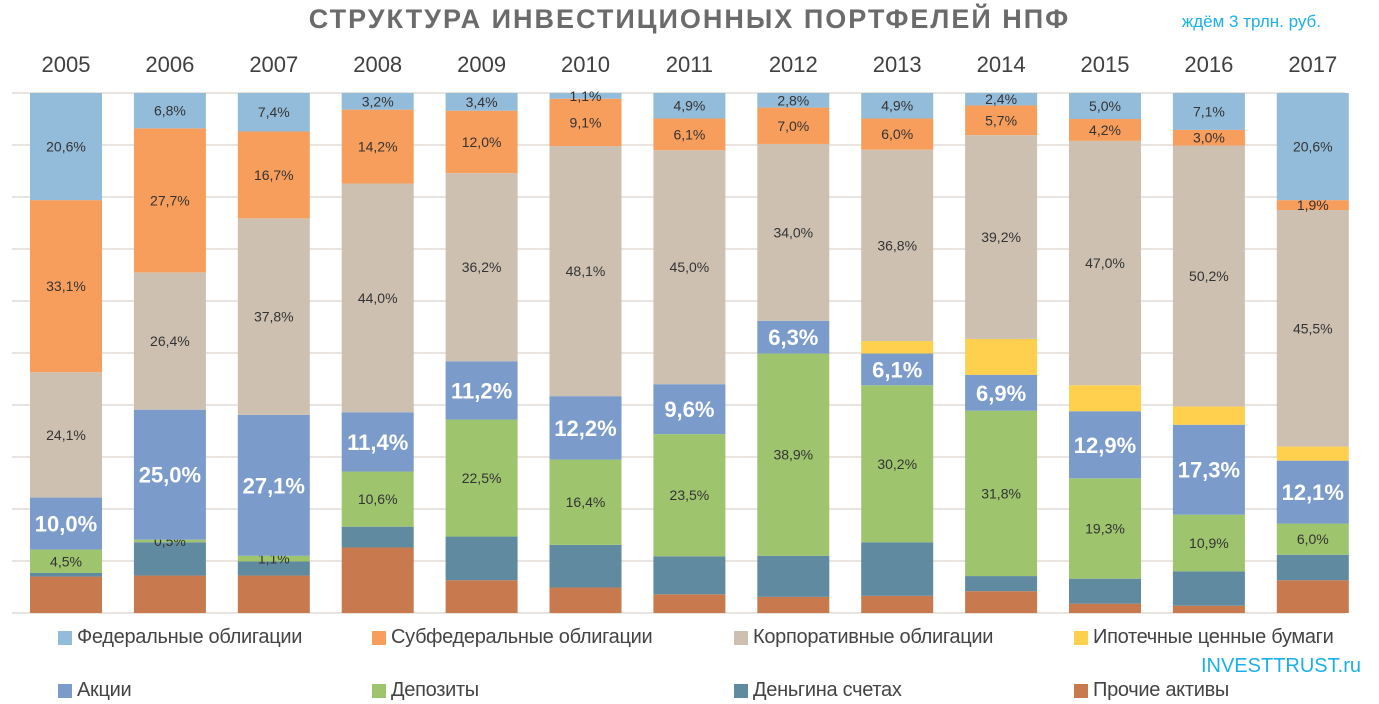 This screenshot has width=1379, height=704. I want to click on data-label: 10,6%, so click(378, 499).